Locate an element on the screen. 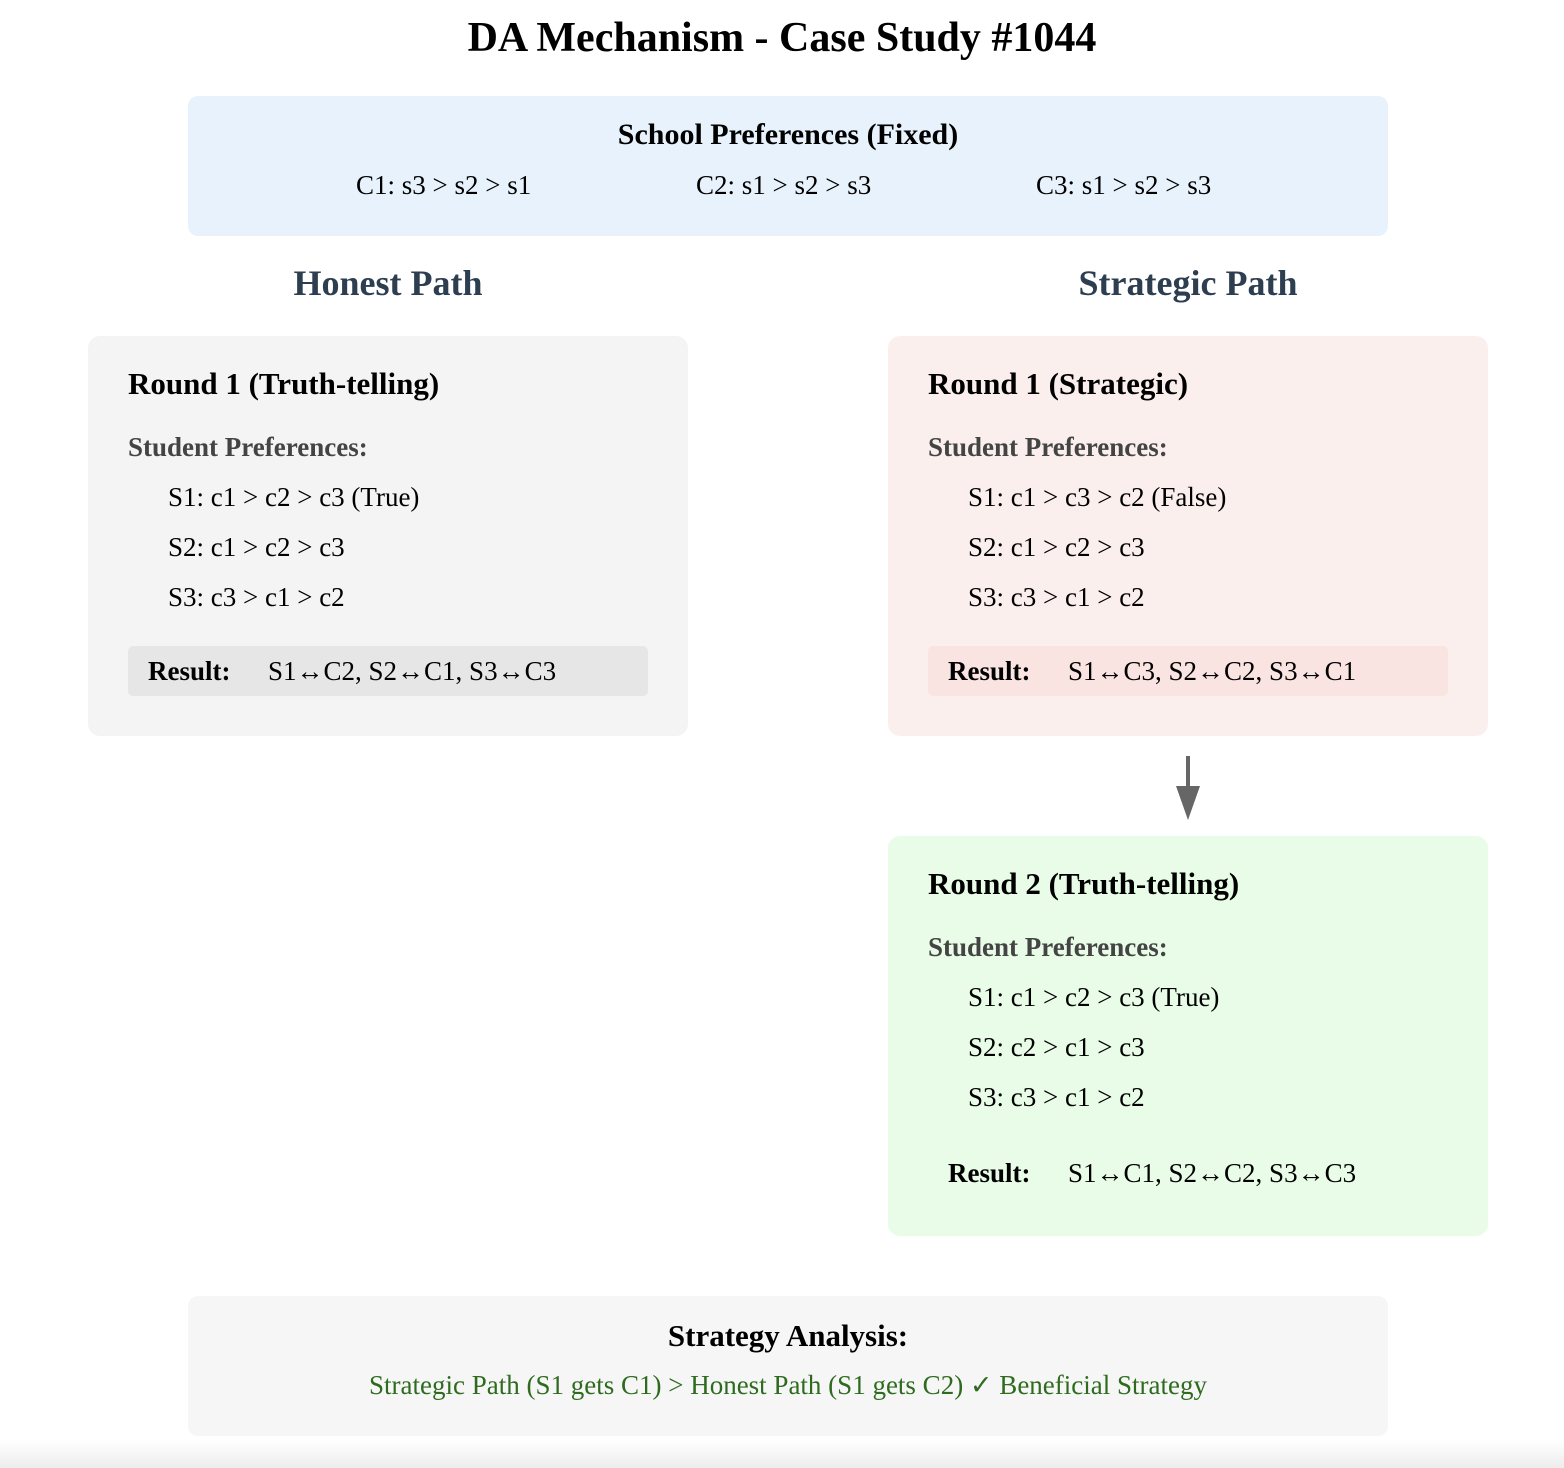 This screenshot has height=1468, width=1564. school-pref-c3: C3: s1 > s2 > s3 is located at coordinates (1124, 185).